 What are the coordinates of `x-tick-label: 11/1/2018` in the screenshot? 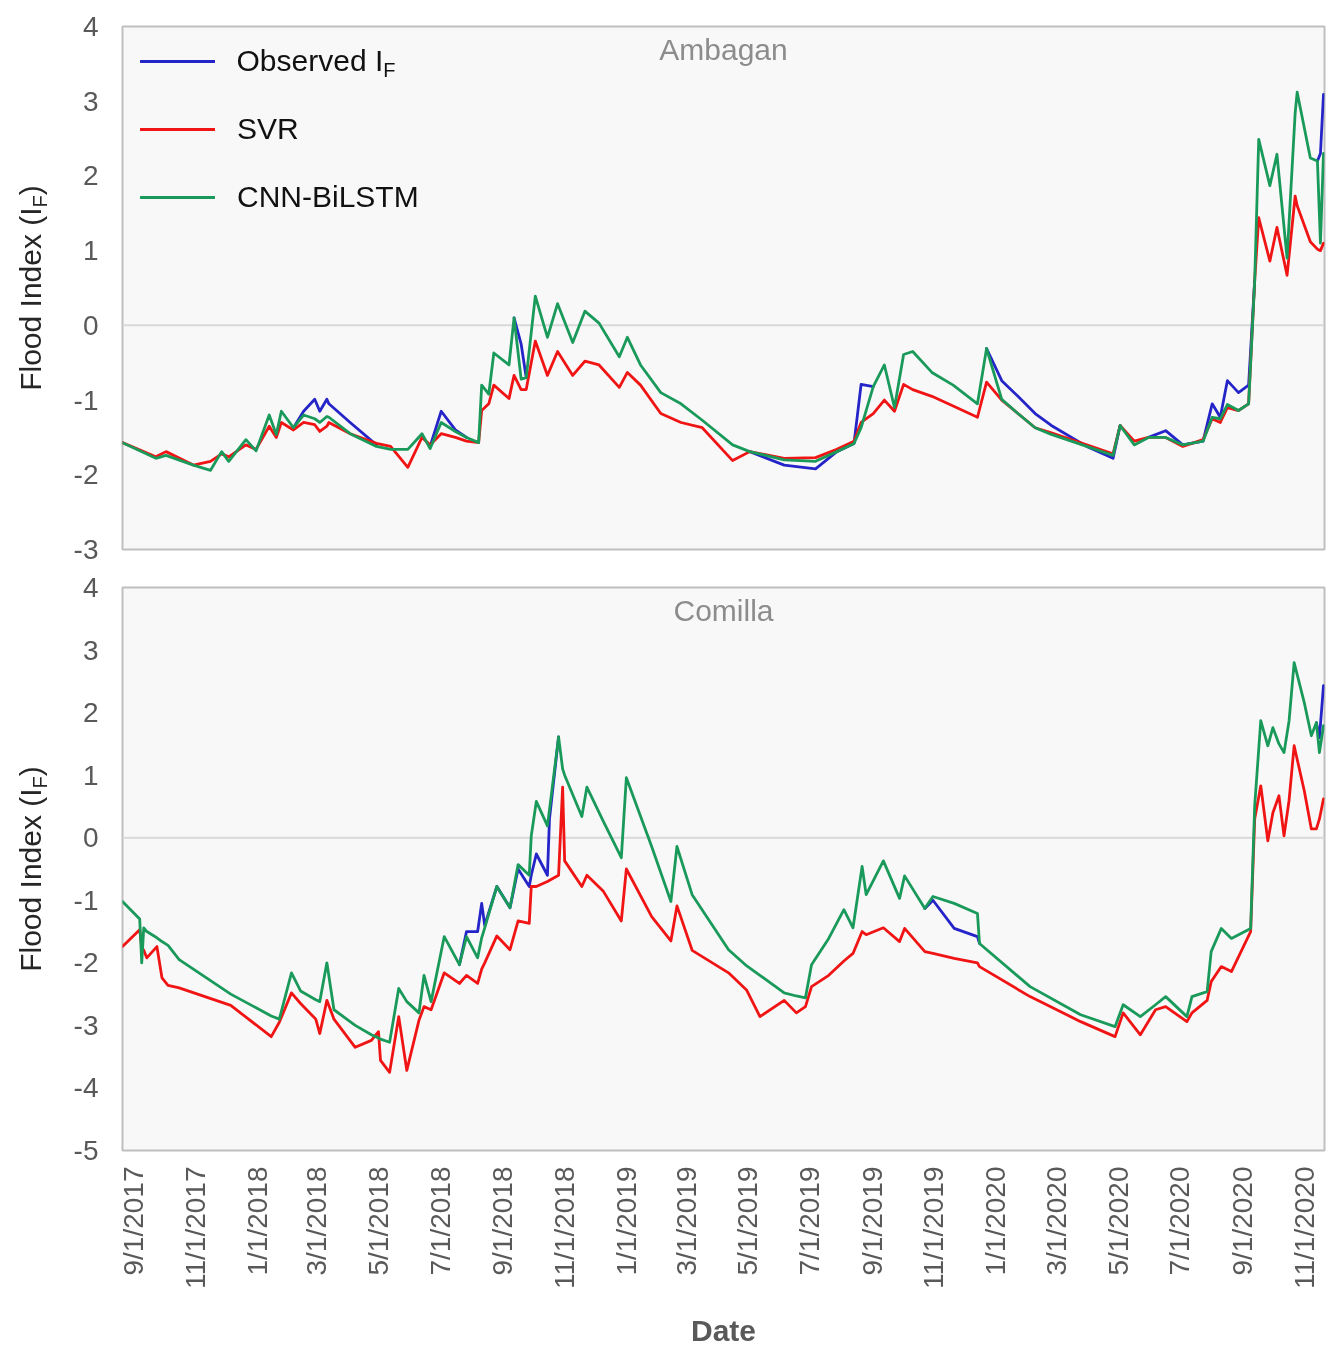 It's located at (565, 1227).